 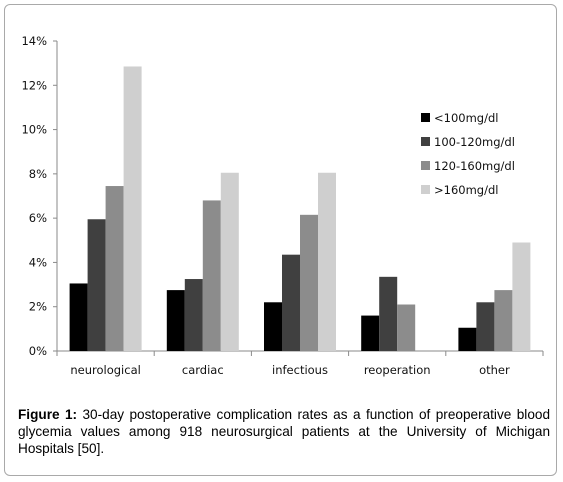 I want to click on x-tick-label: infectious, so click(x=300, y=370).